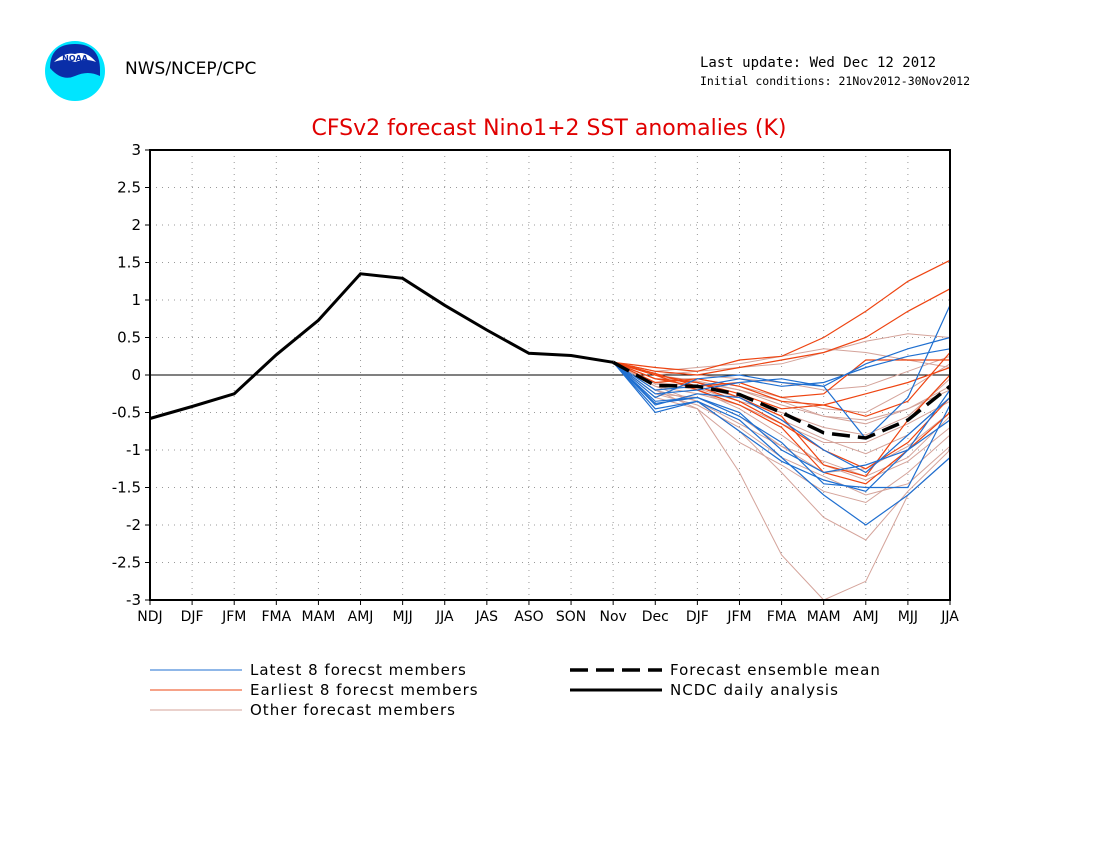  I want to click on y-tick-label: -1.5, so click(126, 488).